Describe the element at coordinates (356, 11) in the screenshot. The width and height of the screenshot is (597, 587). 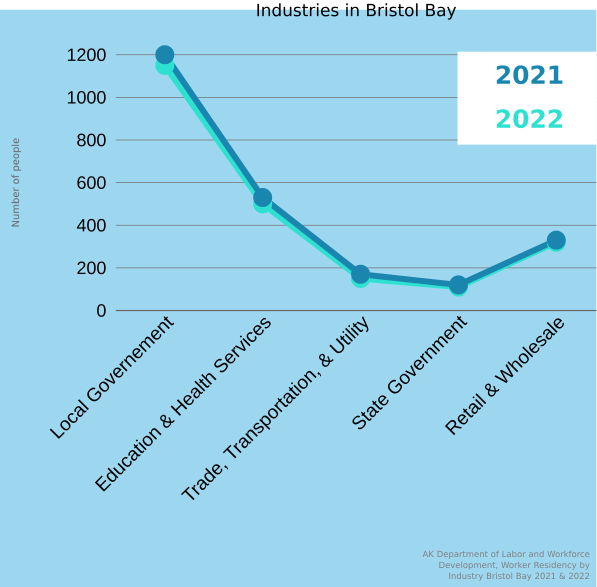
I see `chart-title: Industries in Bristol Bay` at that location.